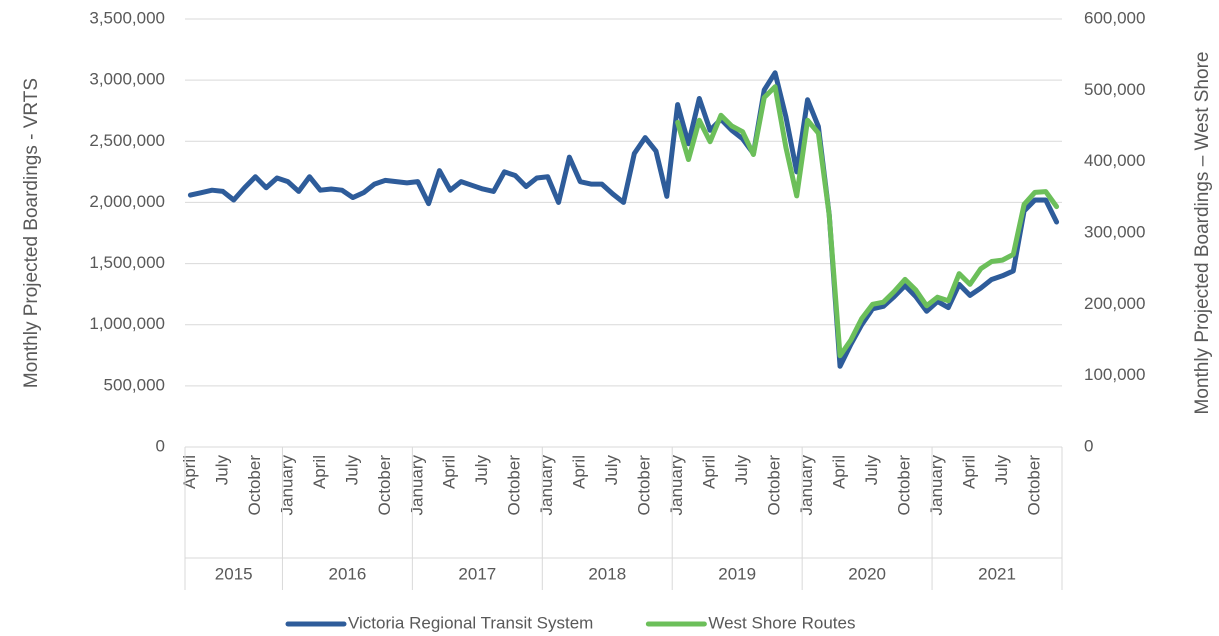  What do you see at coordinates (477, 573) in the screenshot?
I see `year-label: 2017` at bounding box center [477, 573].